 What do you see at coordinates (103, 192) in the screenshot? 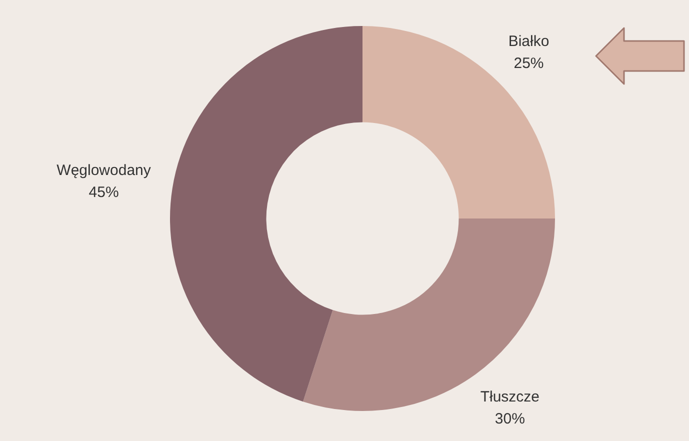
I see `data-label: 45%` at bounding box center [103, 192].